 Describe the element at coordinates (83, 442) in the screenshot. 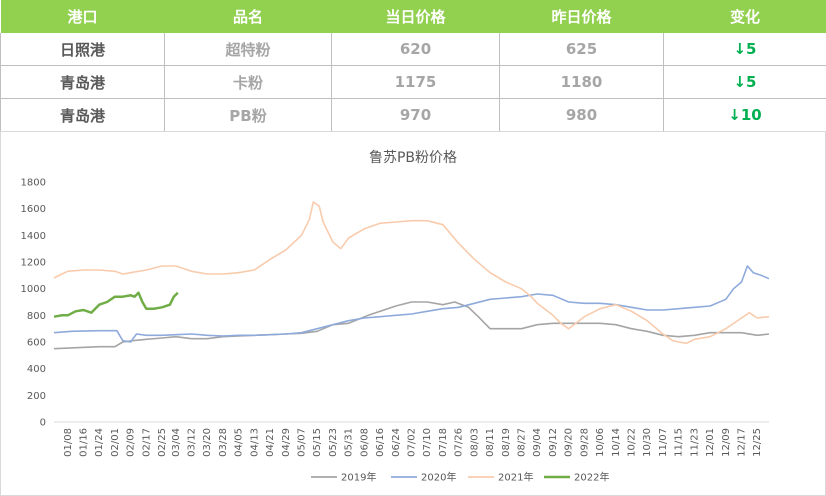

I see `x-tick-label: 01/16` at that location.